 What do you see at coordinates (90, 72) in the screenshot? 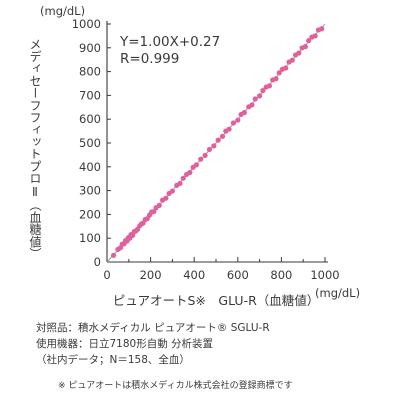
I see `y-tick-label: 800` at bounding box center [90, 72].